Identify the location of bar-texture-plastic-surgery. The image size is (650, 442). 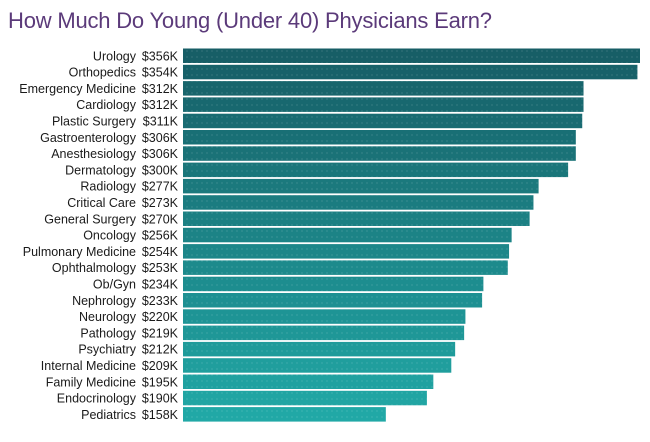
(383, 121).